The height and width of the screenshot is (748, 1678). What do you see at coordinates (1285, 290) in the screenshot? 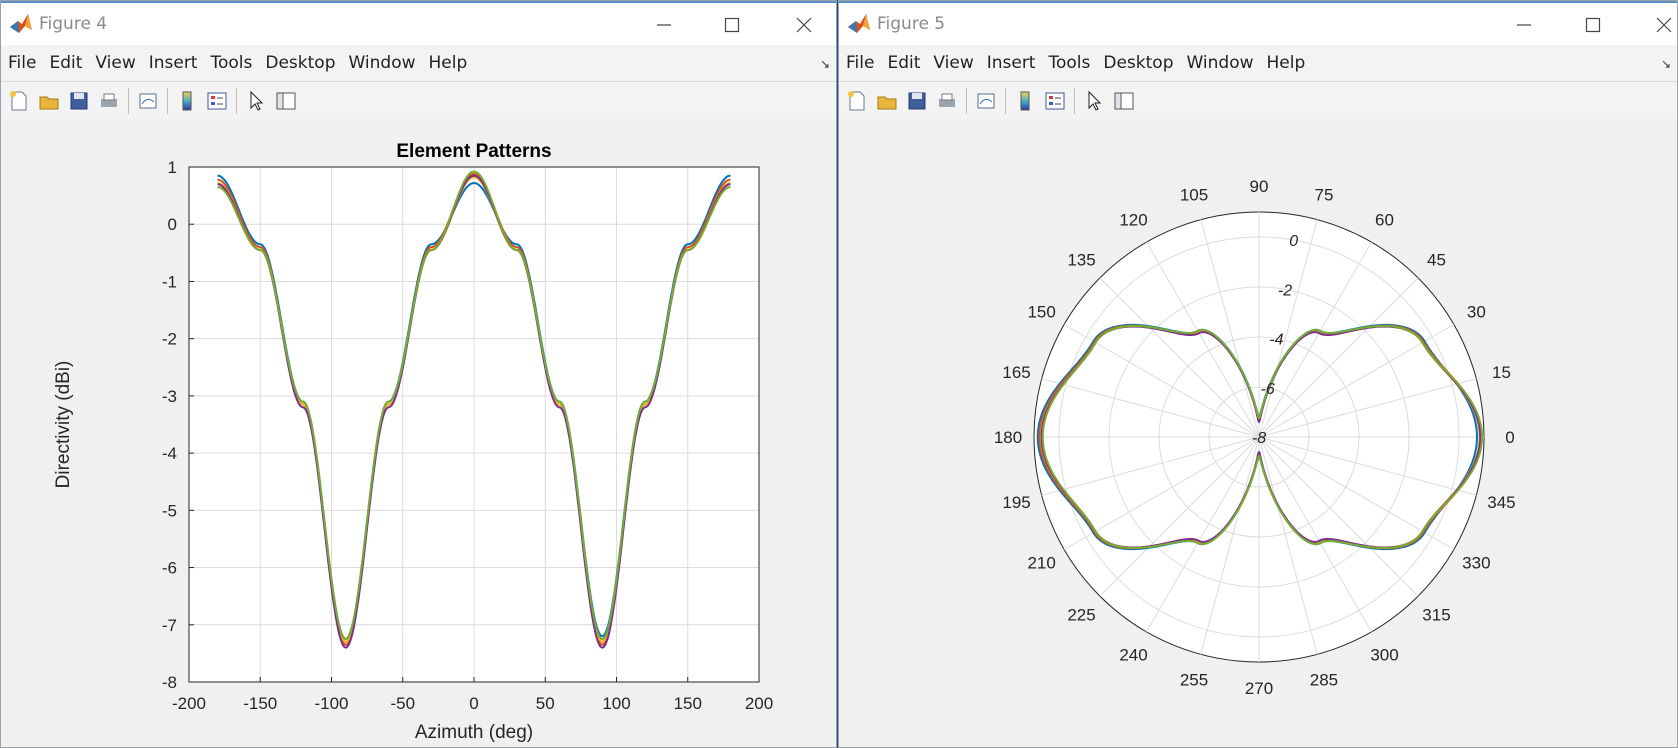
I see `radial-tick-label: -2` at bounding box center [1285, 290].